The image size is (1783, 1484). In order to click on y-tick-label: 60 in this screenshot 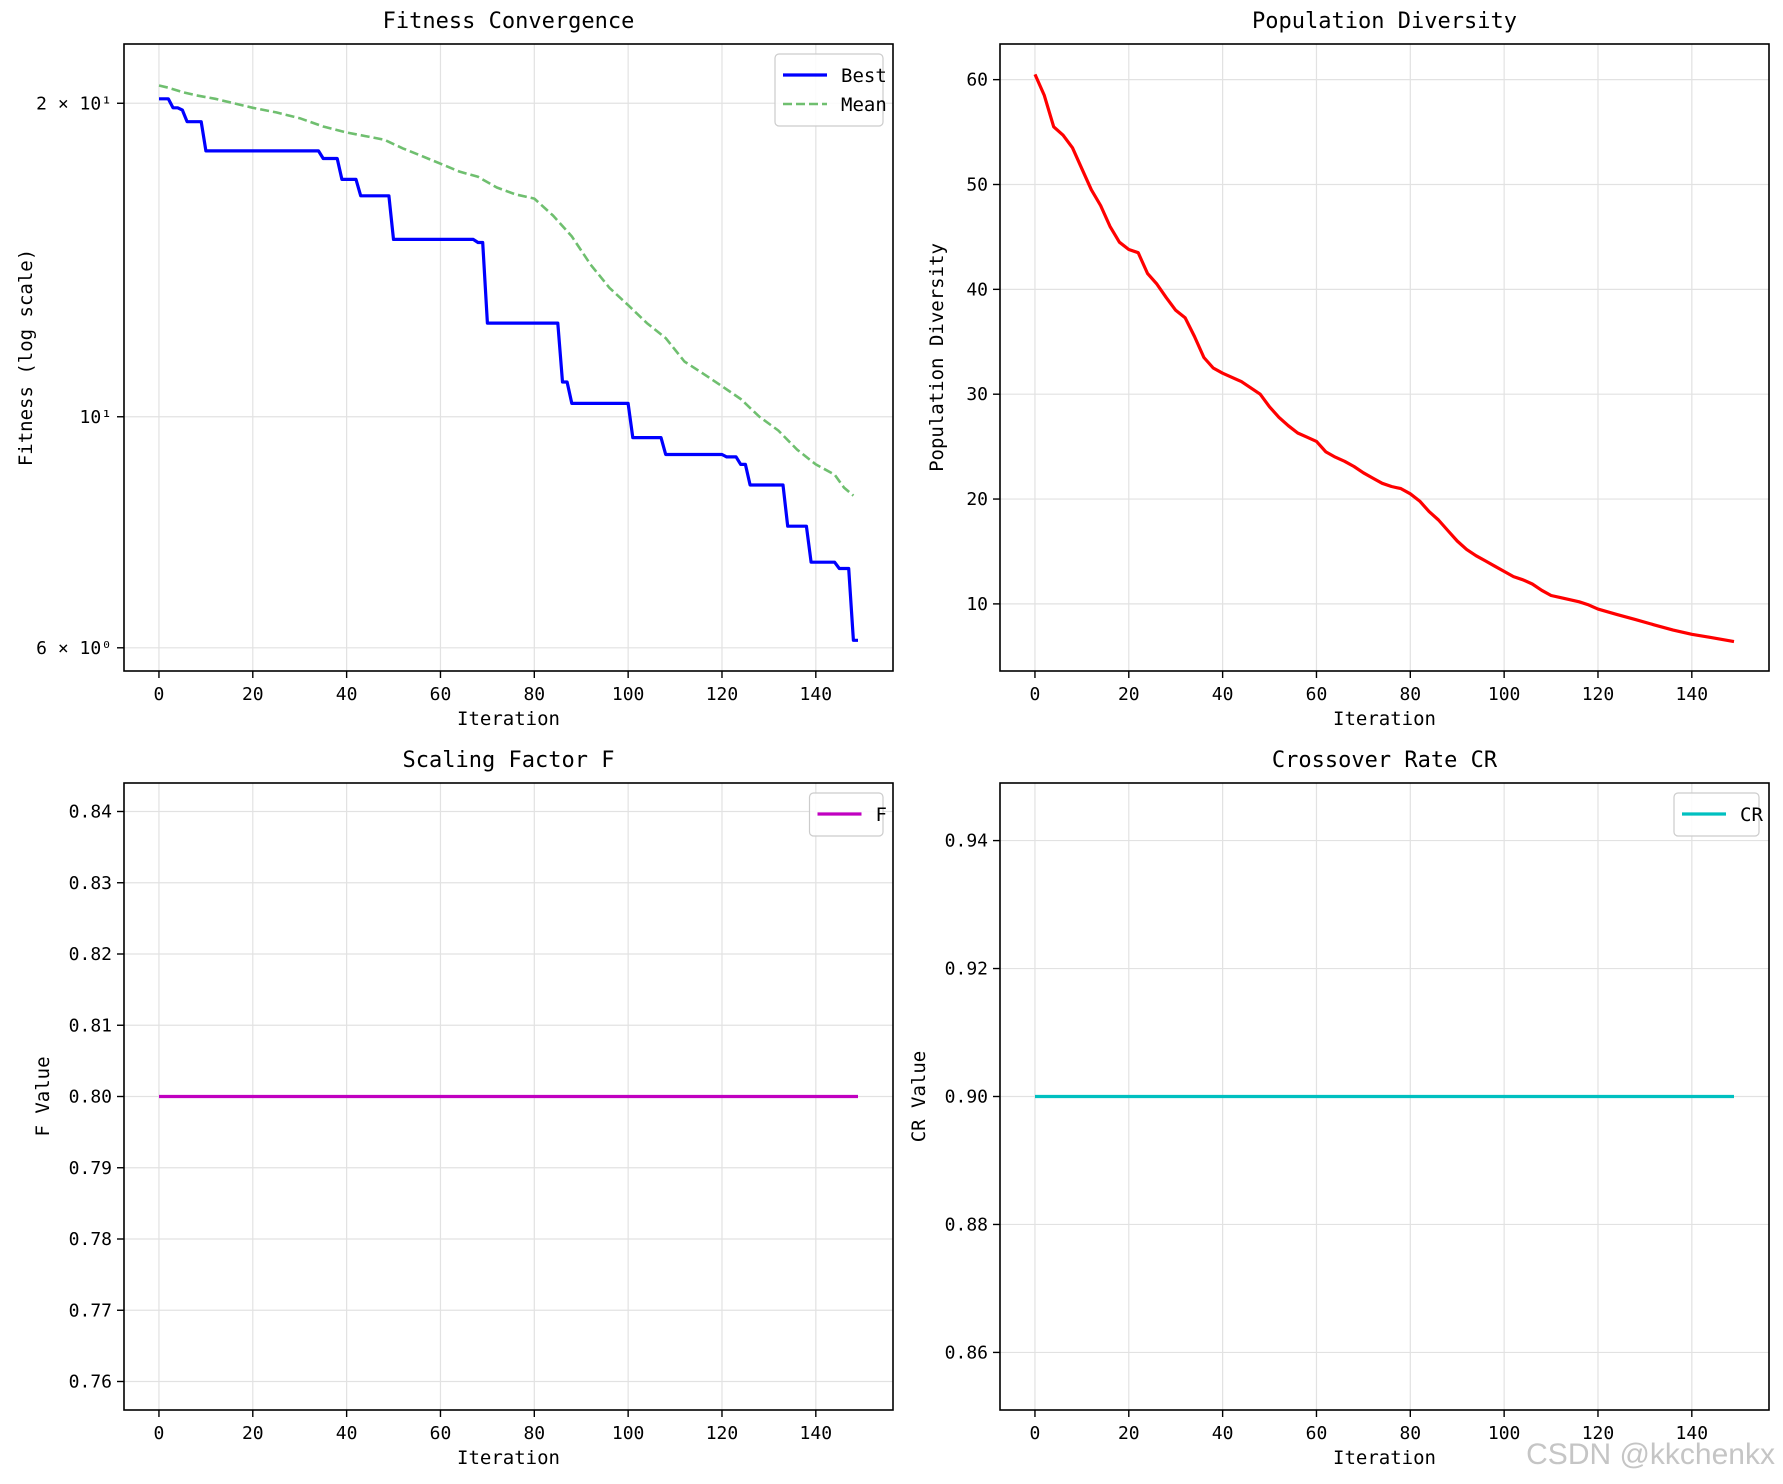, I will do `click(977, 80)`.